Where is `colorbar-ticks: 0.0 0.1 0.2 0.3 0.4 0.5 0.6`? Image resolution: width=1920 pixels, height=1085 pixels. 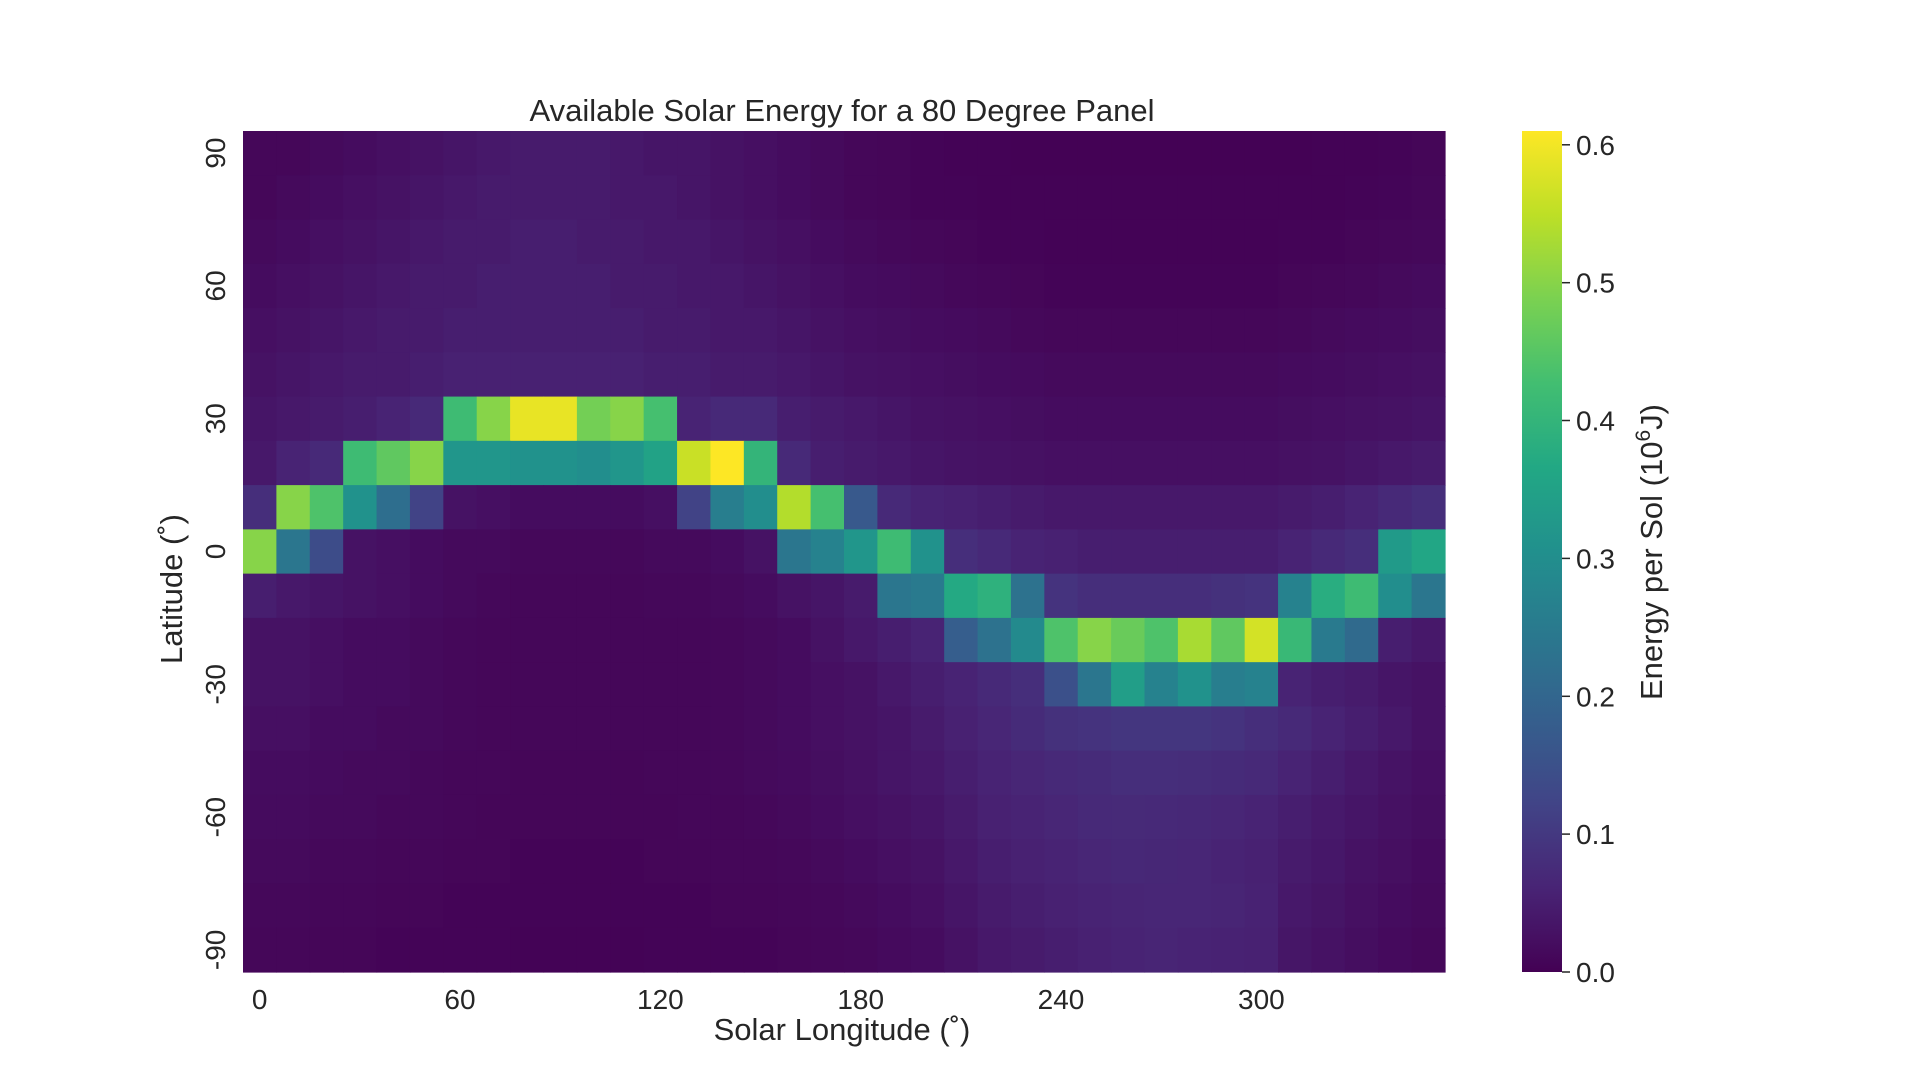 colorbar-ticks: 0.0 0.1 0.2 0.3 0.4 0.5 0.6 is located at coordinates (1588, 559).